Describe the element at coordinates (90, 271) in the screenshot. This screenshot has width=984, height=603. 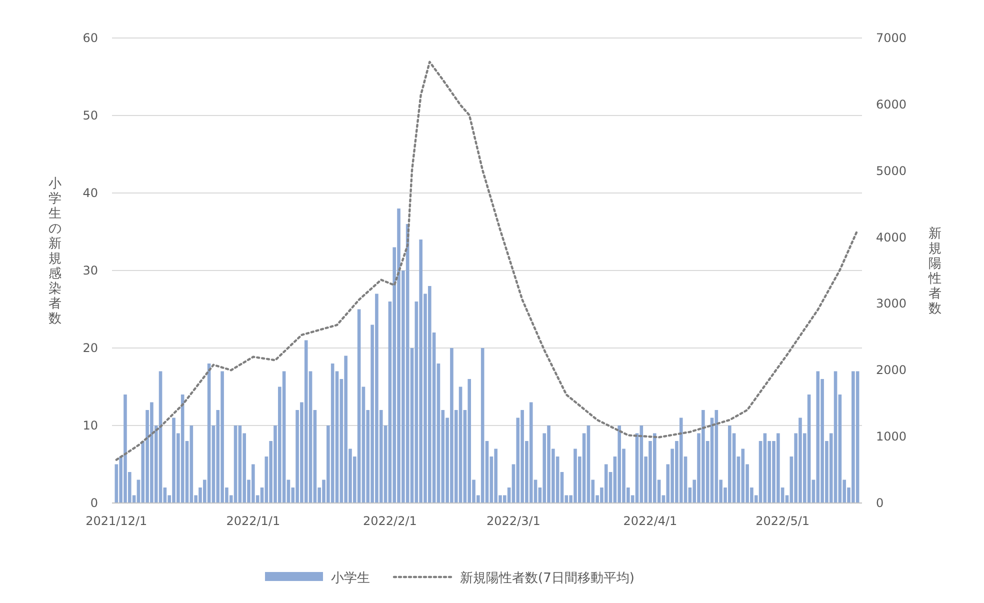
I see `y-tick-label: 30` at that location.